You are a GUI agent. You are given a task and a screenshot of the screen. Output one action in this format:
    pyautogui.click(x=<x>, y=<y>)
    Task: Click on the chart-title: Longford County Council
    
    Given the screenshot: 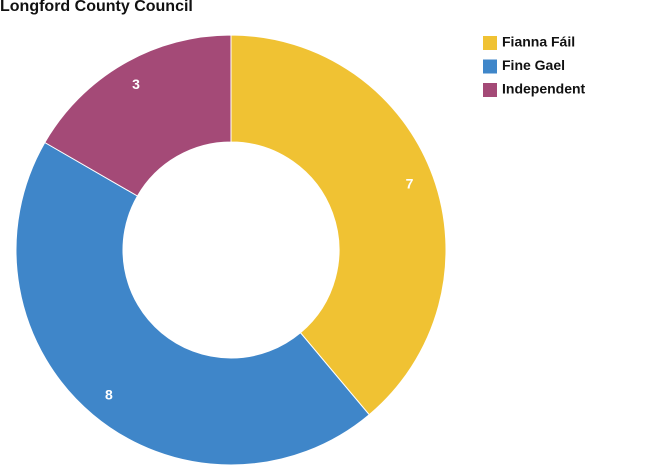 What is the action you would take?
    pyautogui.click(x=96, y=7)
    